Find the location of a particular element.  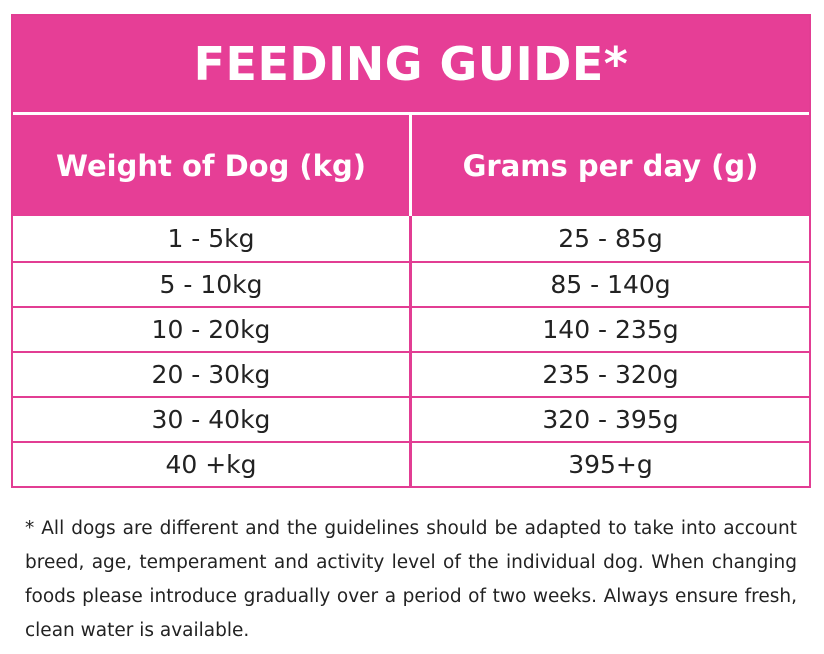

table-row: 1 - 5kg 25 - 85g is located at coordinates (411, 238).